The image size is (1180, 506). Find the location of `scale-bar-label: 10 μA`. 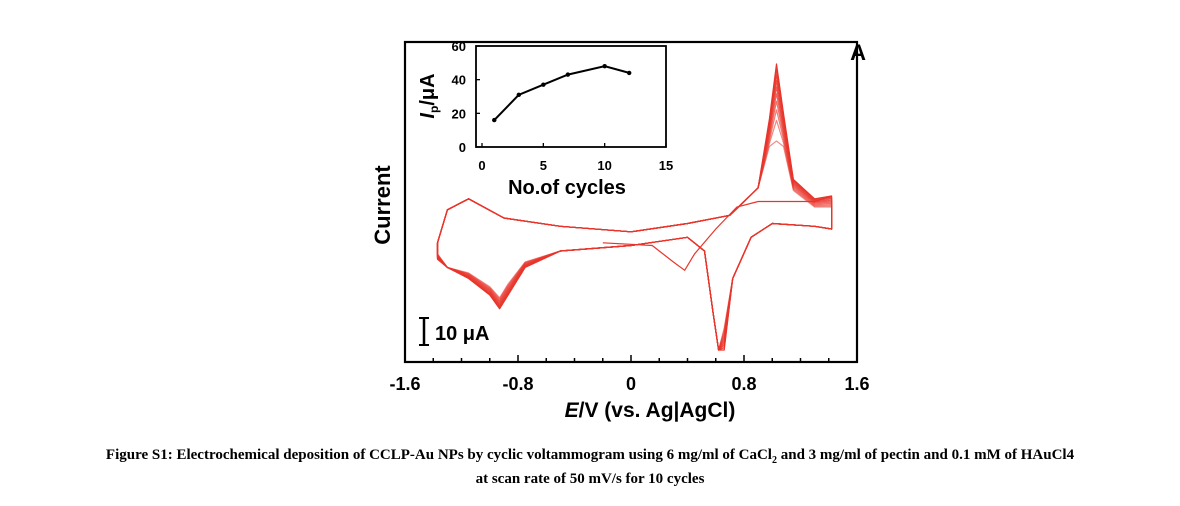

scale-bar-label: 10 μA is located at coordinates (462, 334).